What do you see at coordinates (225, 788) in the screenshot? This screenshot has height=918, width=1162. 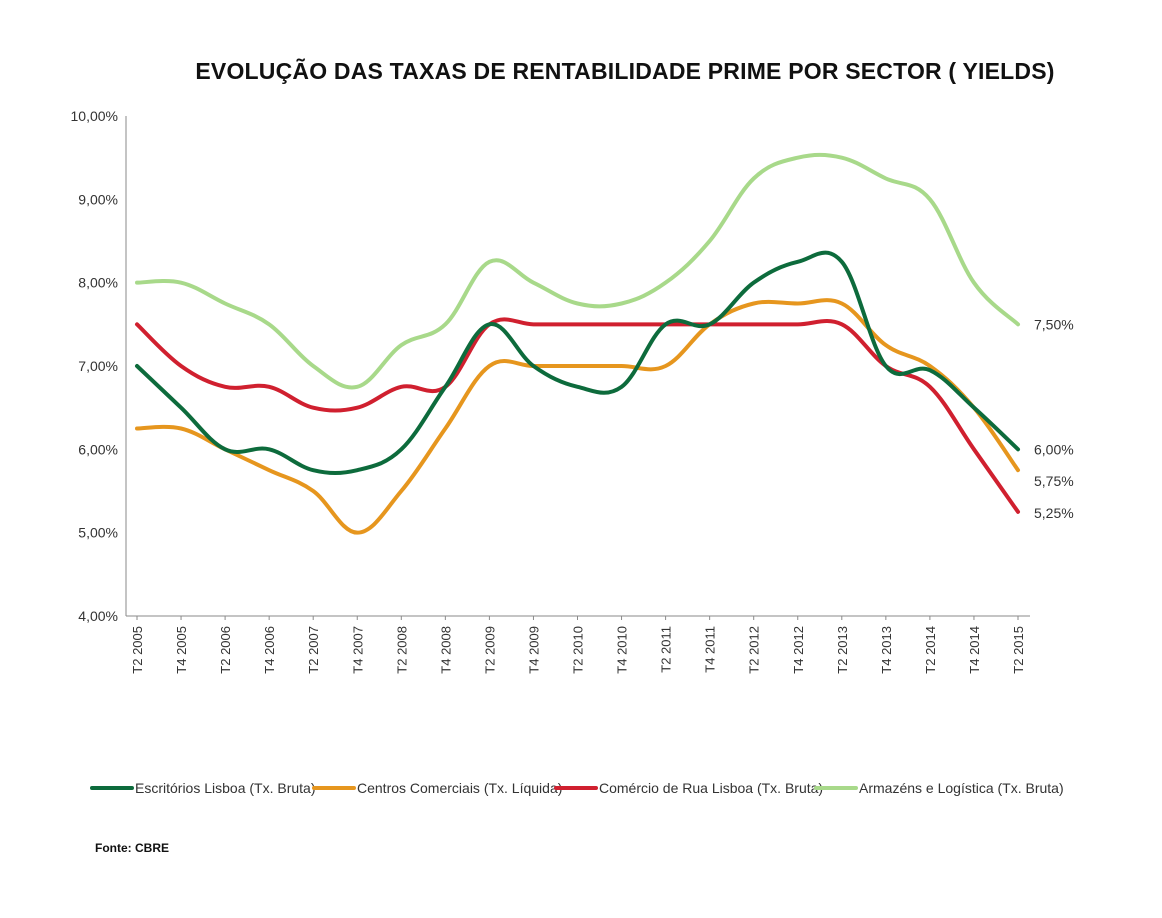 I see `legend-label: Escritórios Lisboa (Tx. Bruta)` at bounding box center [225, 788].